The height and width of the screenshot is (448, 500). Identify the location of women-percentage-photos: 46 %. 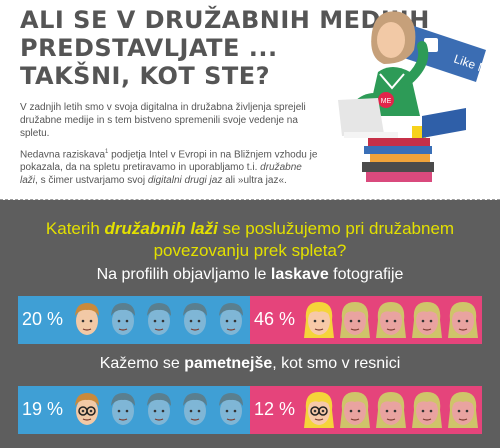
(275, 319).